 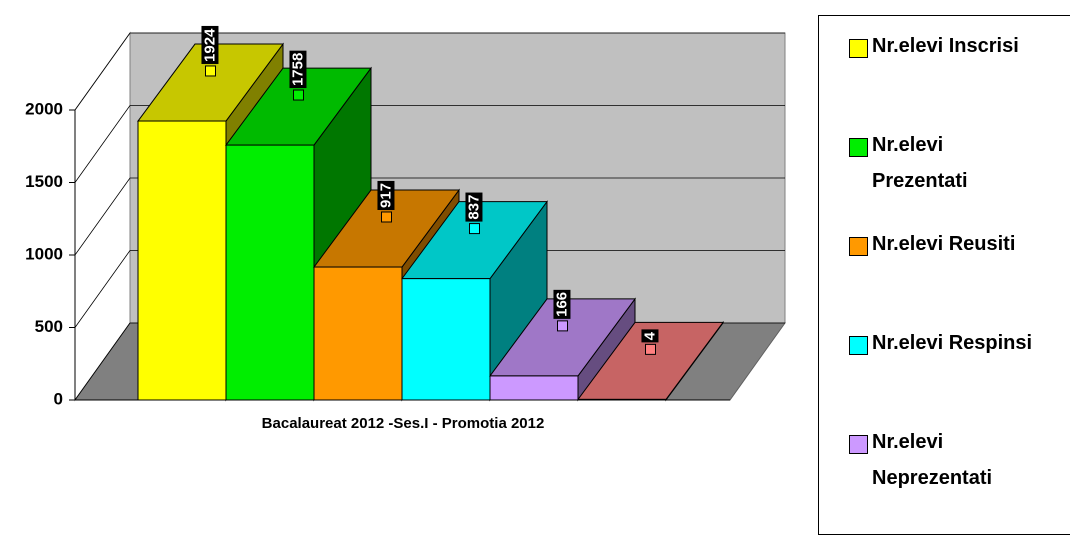 I want to click on data-label-group: 917, so click(x=386, y=195).